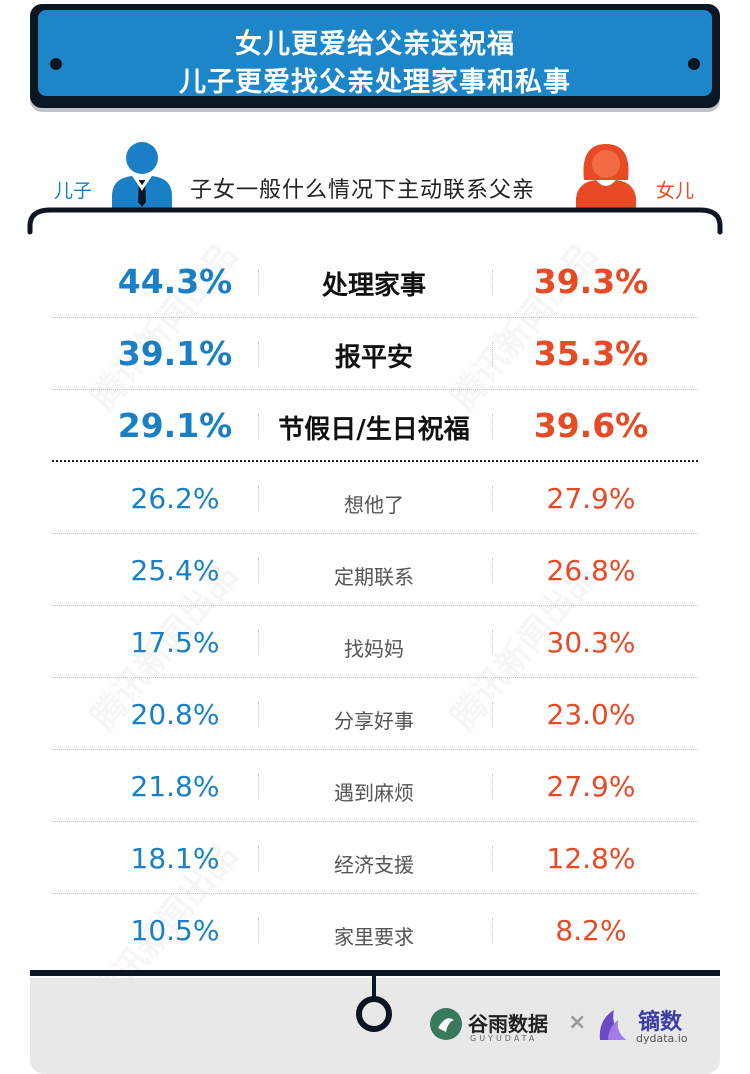  I want to click on chart-subtitle: 子女一般什么情况下主动联系父亲, so click(363, 190).